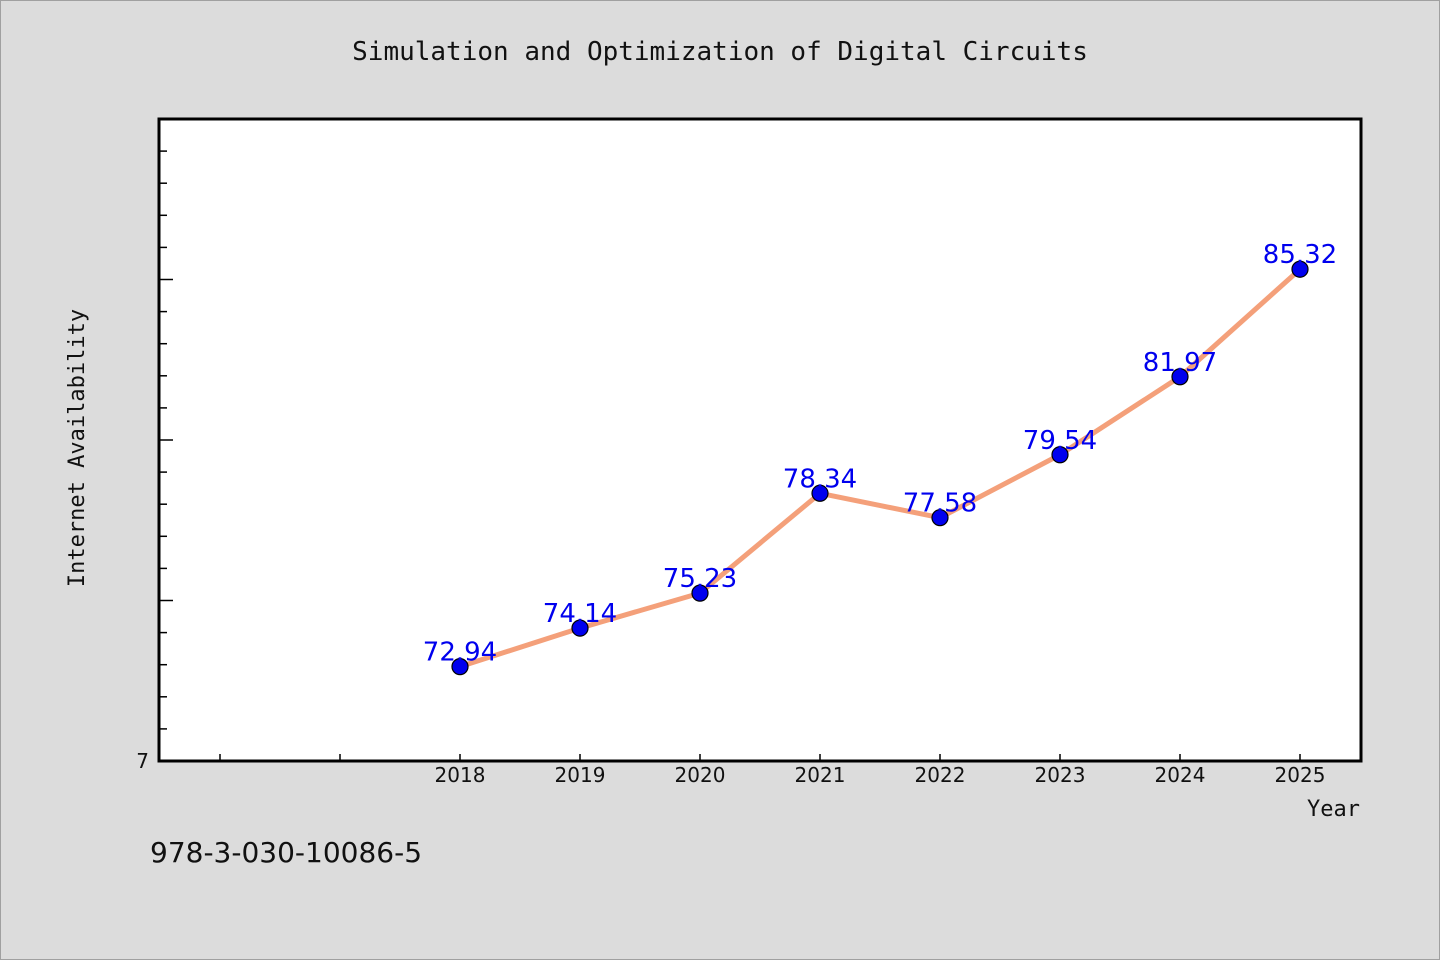  Describe the element at coordinates (772, 770) in the screenshot. I see `x-axis-ticks: 2018 2019 2020 2021 2022 2023 2024 2025` at that location.